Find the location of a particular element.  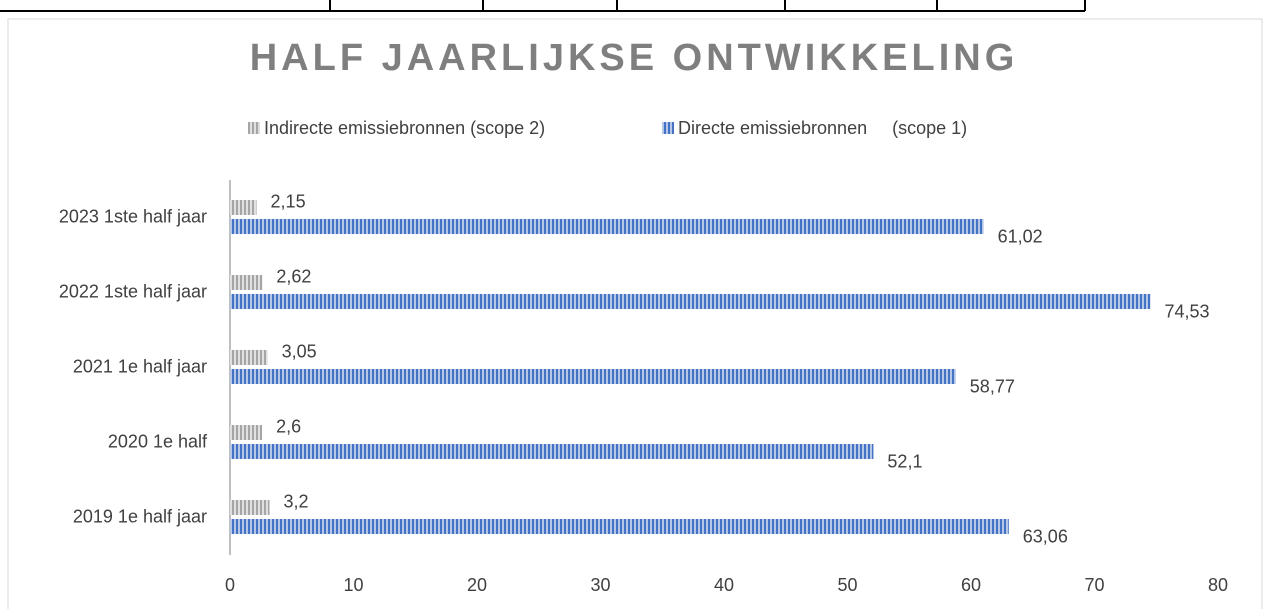

x-tick-label: 30 is located at coordinates (600, 585).